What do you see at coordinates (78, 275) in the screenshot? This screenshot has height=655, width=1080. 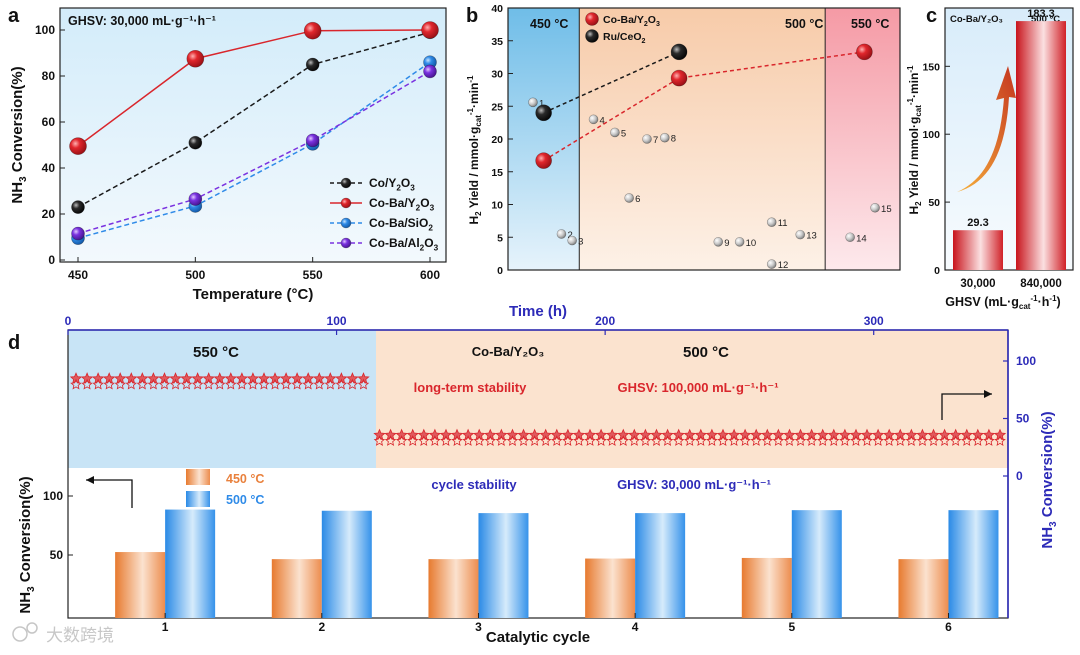 I see `a-x-tick-label: 450` at bounding box center [78, 275].